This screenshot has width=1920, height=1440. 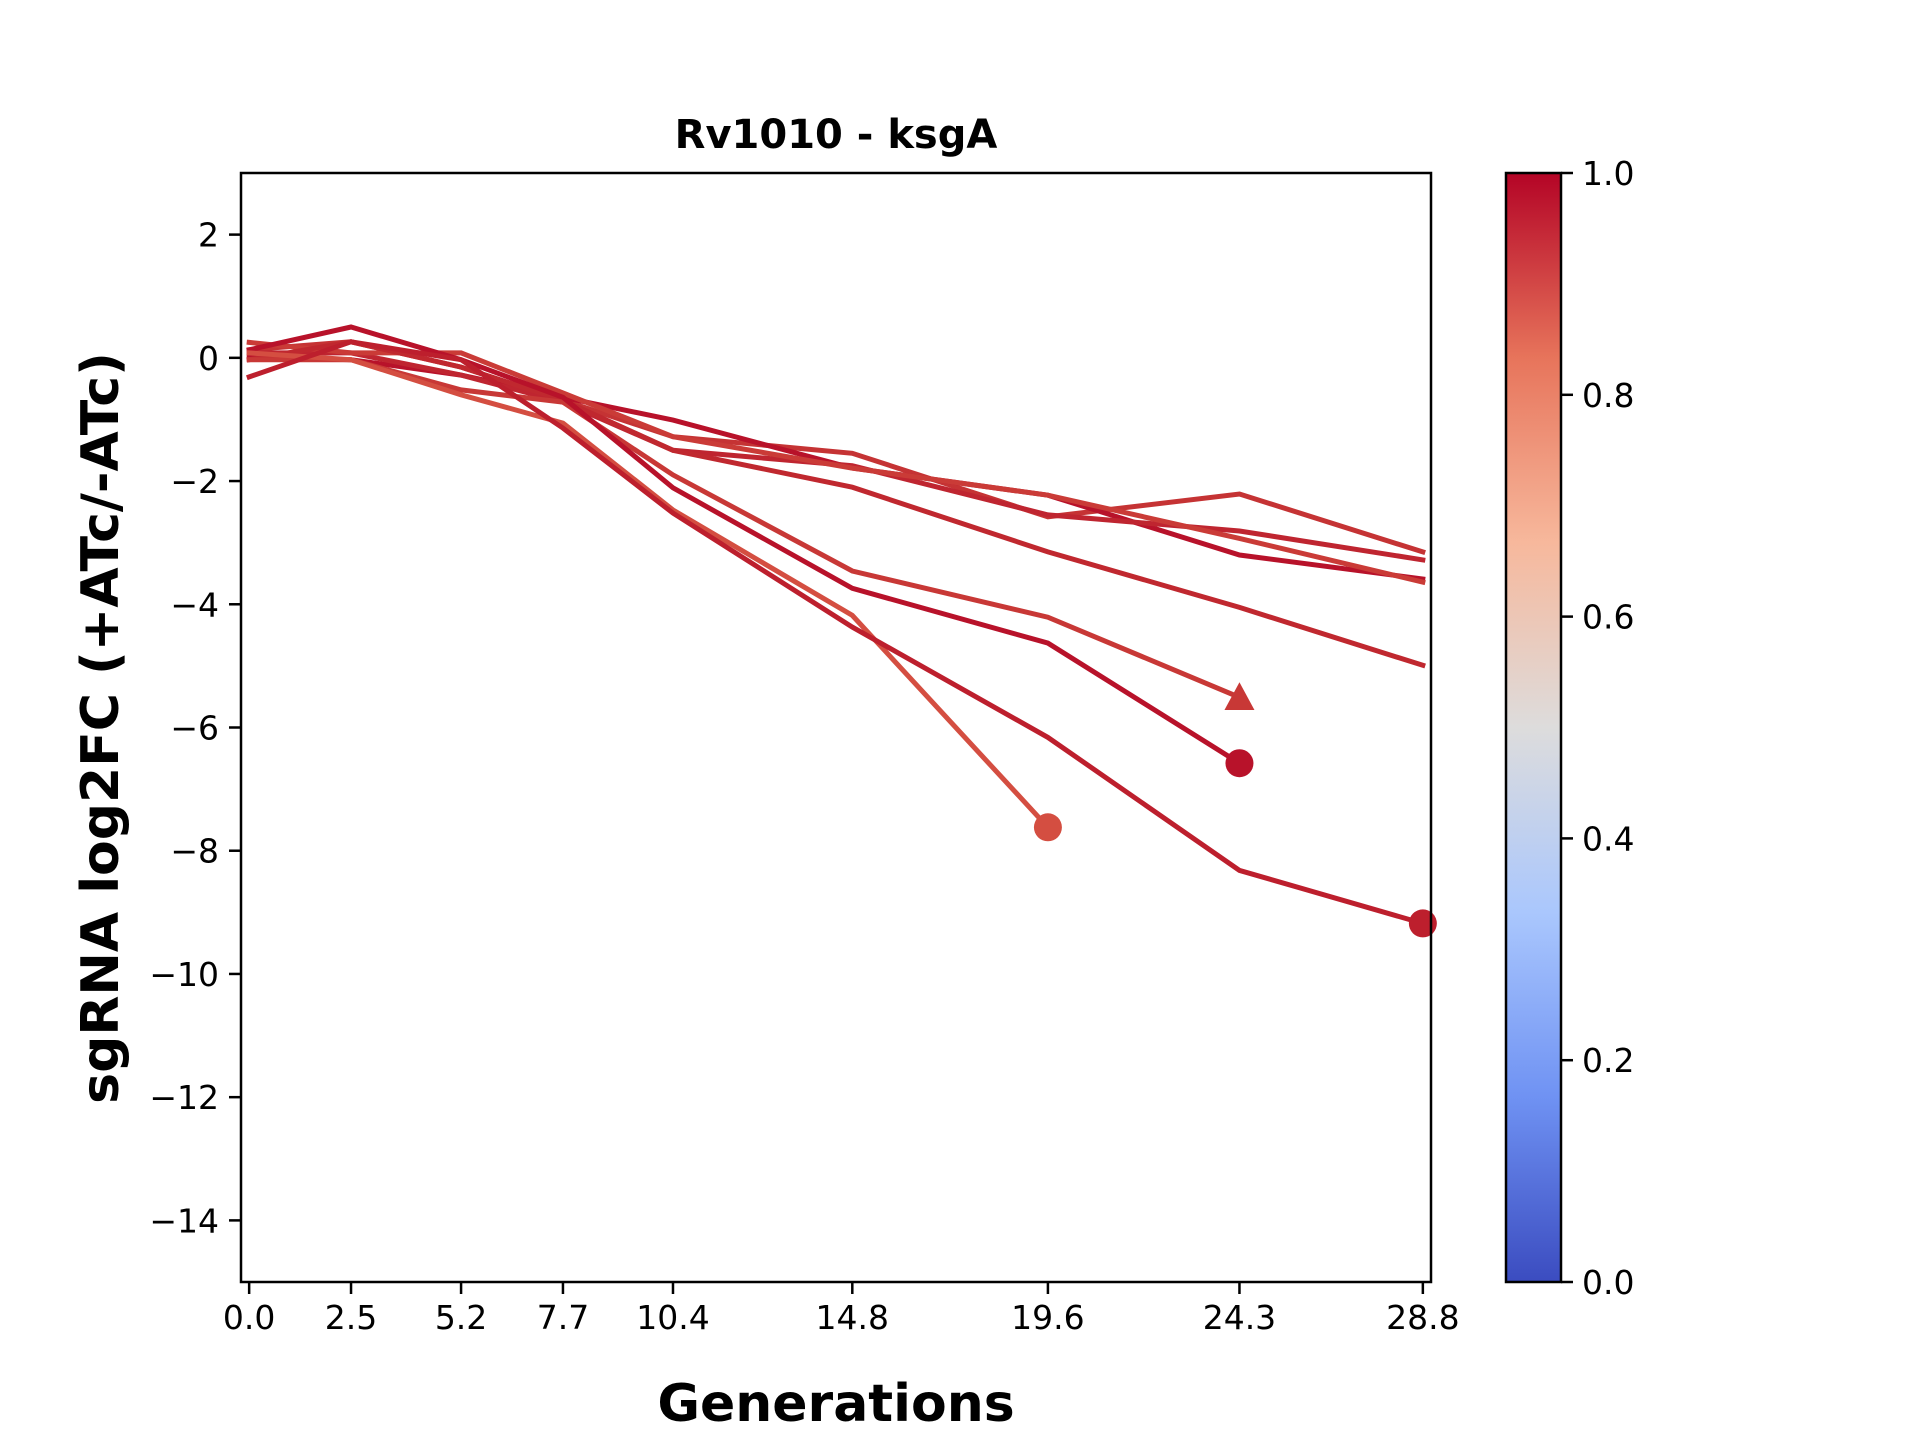 What do you see at coordinates (1608, 173) in the screenshot?
I see `colorbar-tick-label: 1.0` at bounding box center [1608, 173].